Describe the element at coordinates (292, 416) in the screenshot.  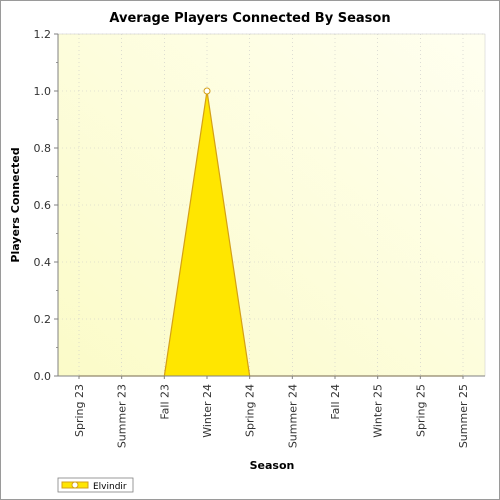
I see `x-tick-label: Summer 24` at that location.